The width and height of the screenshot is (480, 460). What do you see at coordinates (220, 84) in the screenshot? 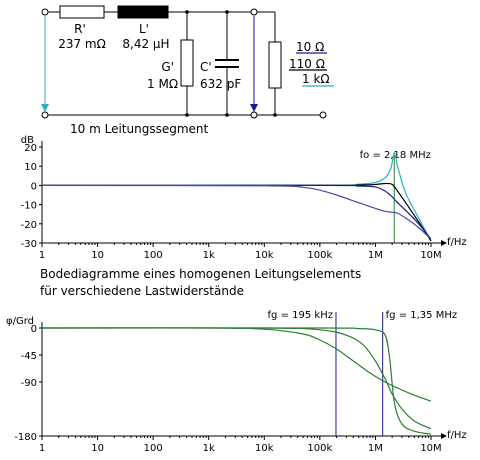
I see `capacitor-C-value: 632 pF` at bounding box center [220, 84].